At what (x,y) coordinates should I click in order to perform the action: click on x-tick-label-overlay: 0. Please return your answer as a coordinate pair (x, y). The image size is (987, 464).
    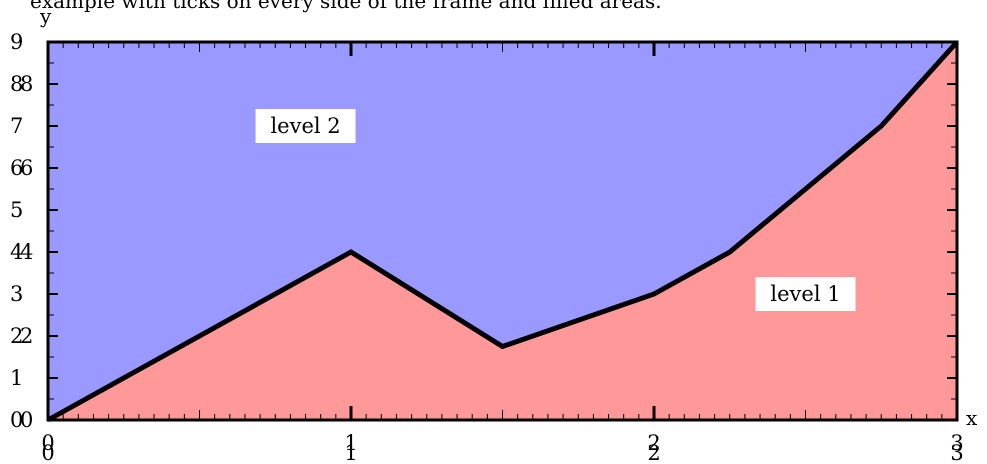
    Looking at the image, I should click on (47, 443).